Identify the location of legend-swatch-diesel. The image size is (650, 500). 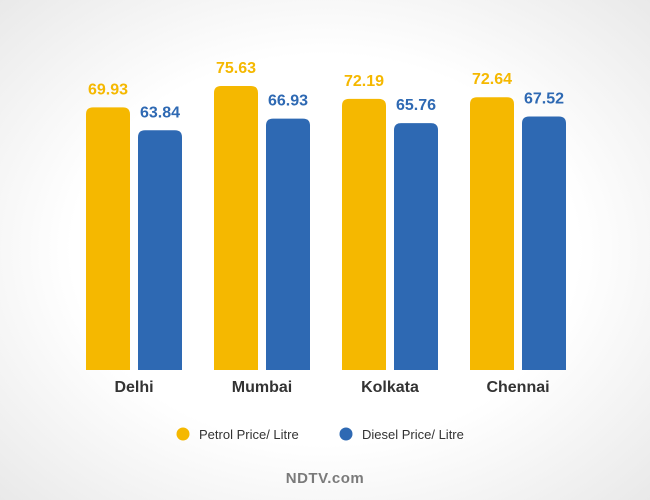
(346, 434).